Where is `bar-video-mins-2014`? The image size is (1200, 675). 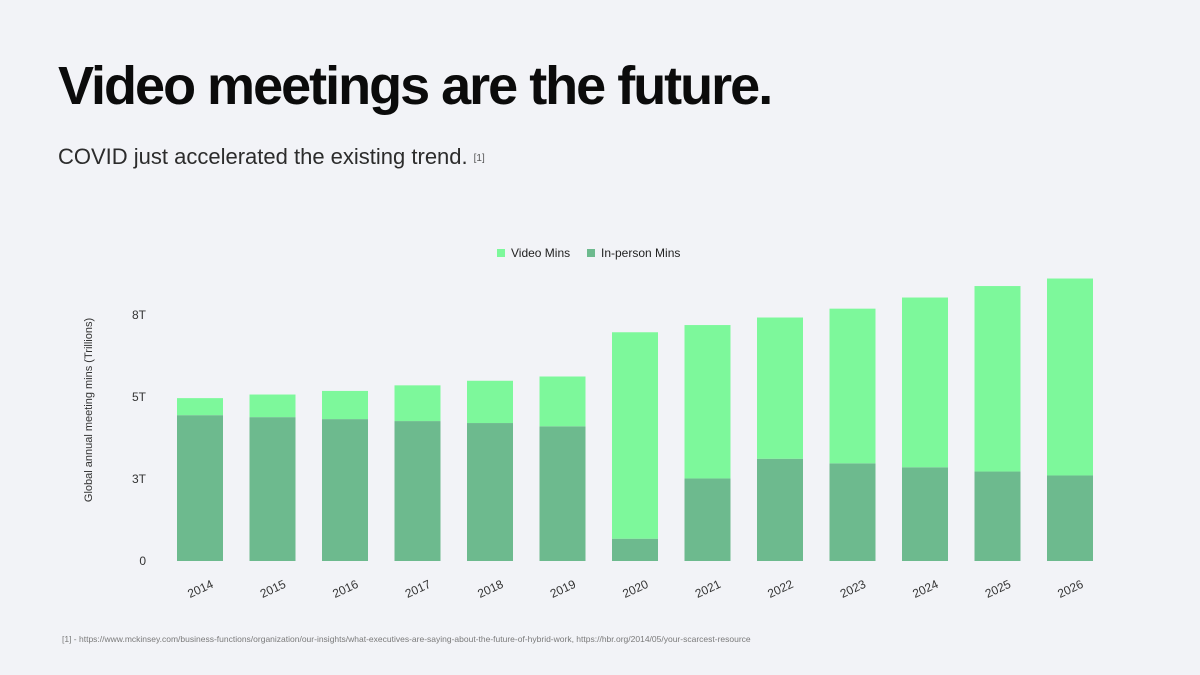 bar-video-mins-2014 is located at coordinates (200, 407).